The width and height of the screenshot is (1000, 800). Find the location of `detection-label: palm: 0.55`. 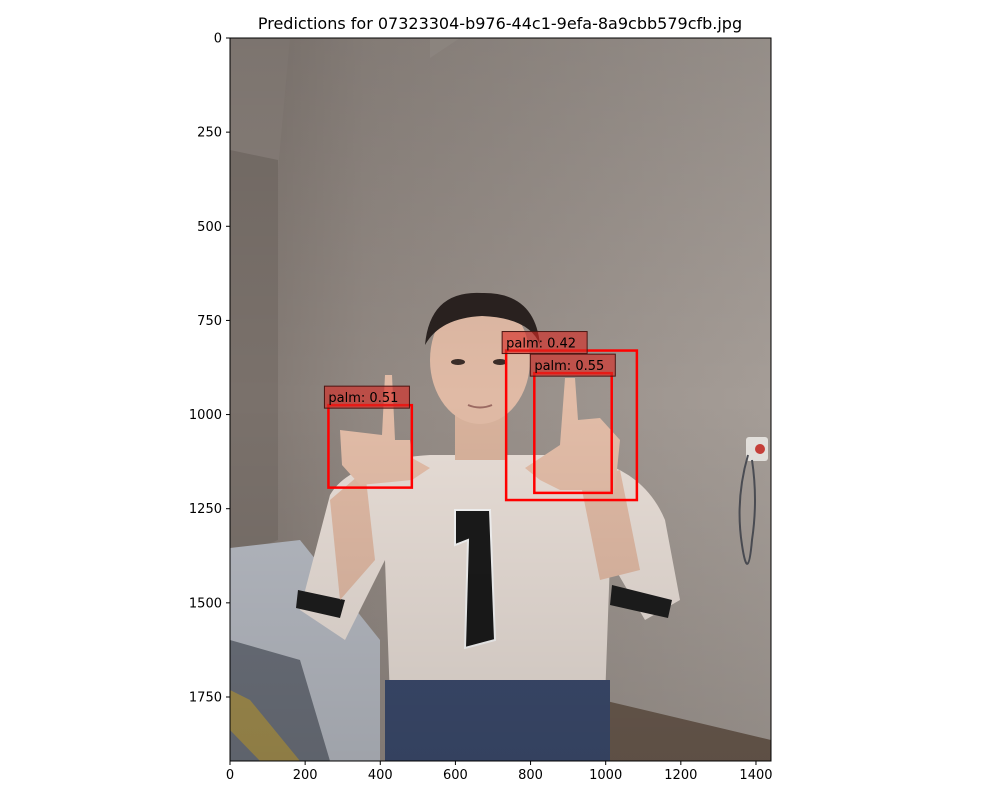

detection-label: palm: 0.55 is located at coordinates (569, 366).